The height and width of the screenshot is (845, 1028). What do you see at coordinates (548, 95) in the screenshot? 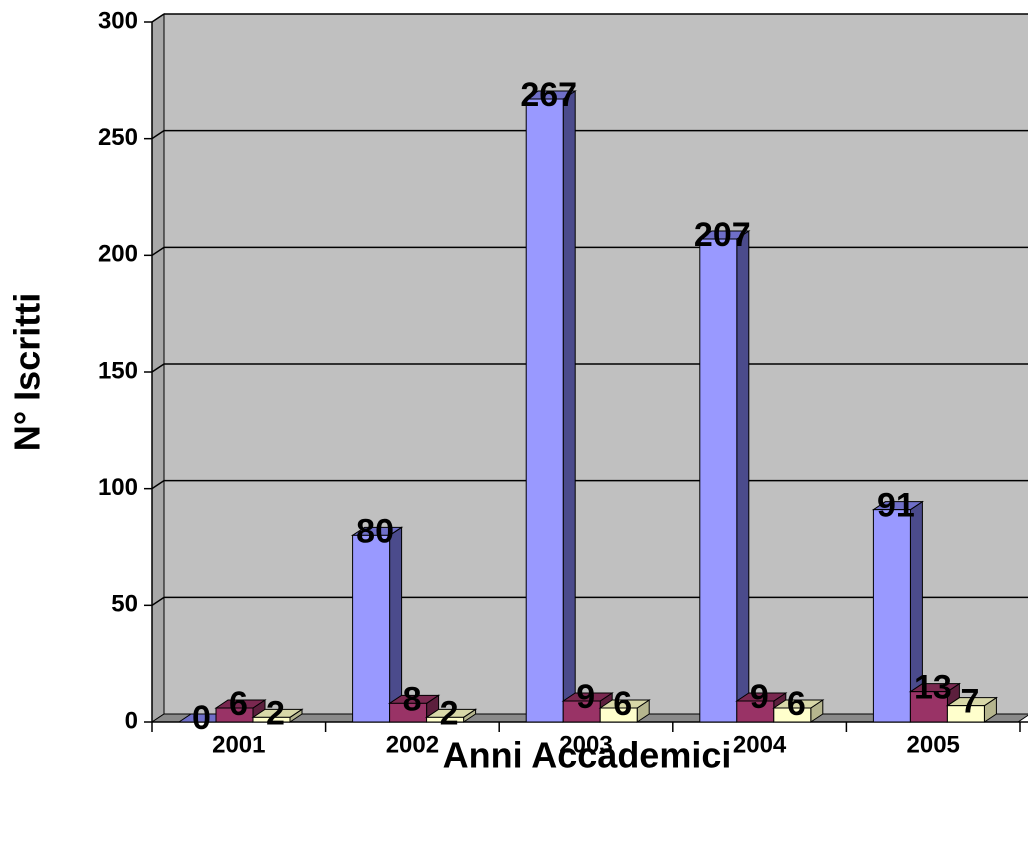
I see `data-label: 267` at bounding box center [548, 95].